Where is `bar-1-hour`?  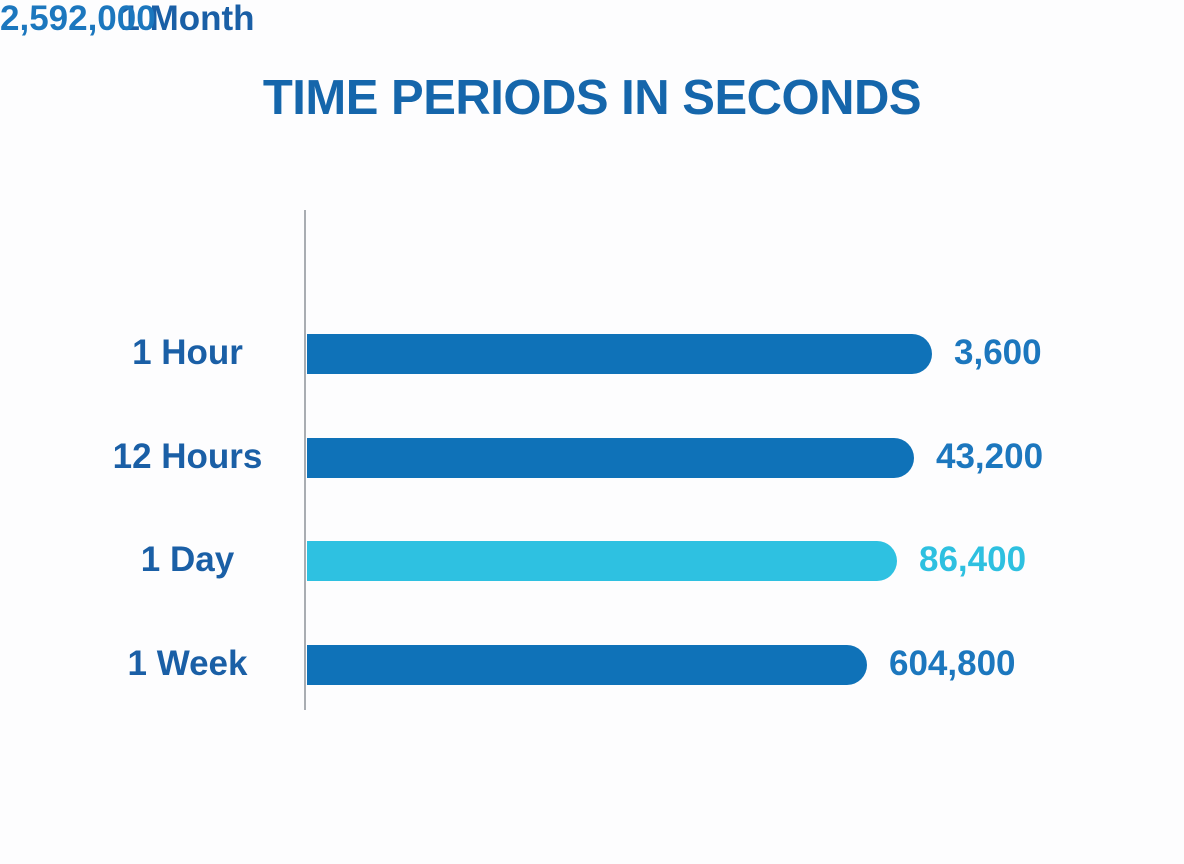 bar-1-hour is located at coordinates (619, 354).